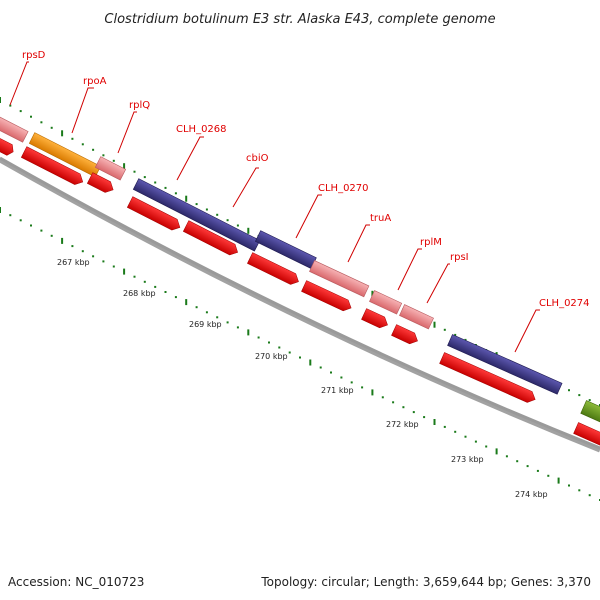 Image resolution: width=600 pixels, height=600 pixels. What do you see at coordinates (257, 158) in the screenshot?
I see `gene-label-cbiO: cbiO` at bounding box center [257, 158].